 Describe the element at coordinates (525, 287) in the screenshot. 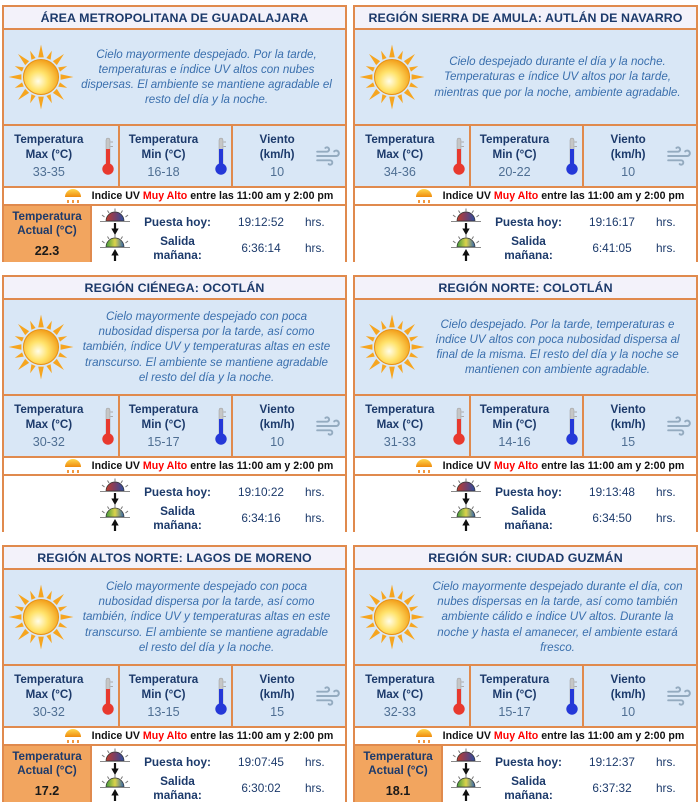

I see `region-title: REGIÓN NORTE: COLOTLÁN` at that location.